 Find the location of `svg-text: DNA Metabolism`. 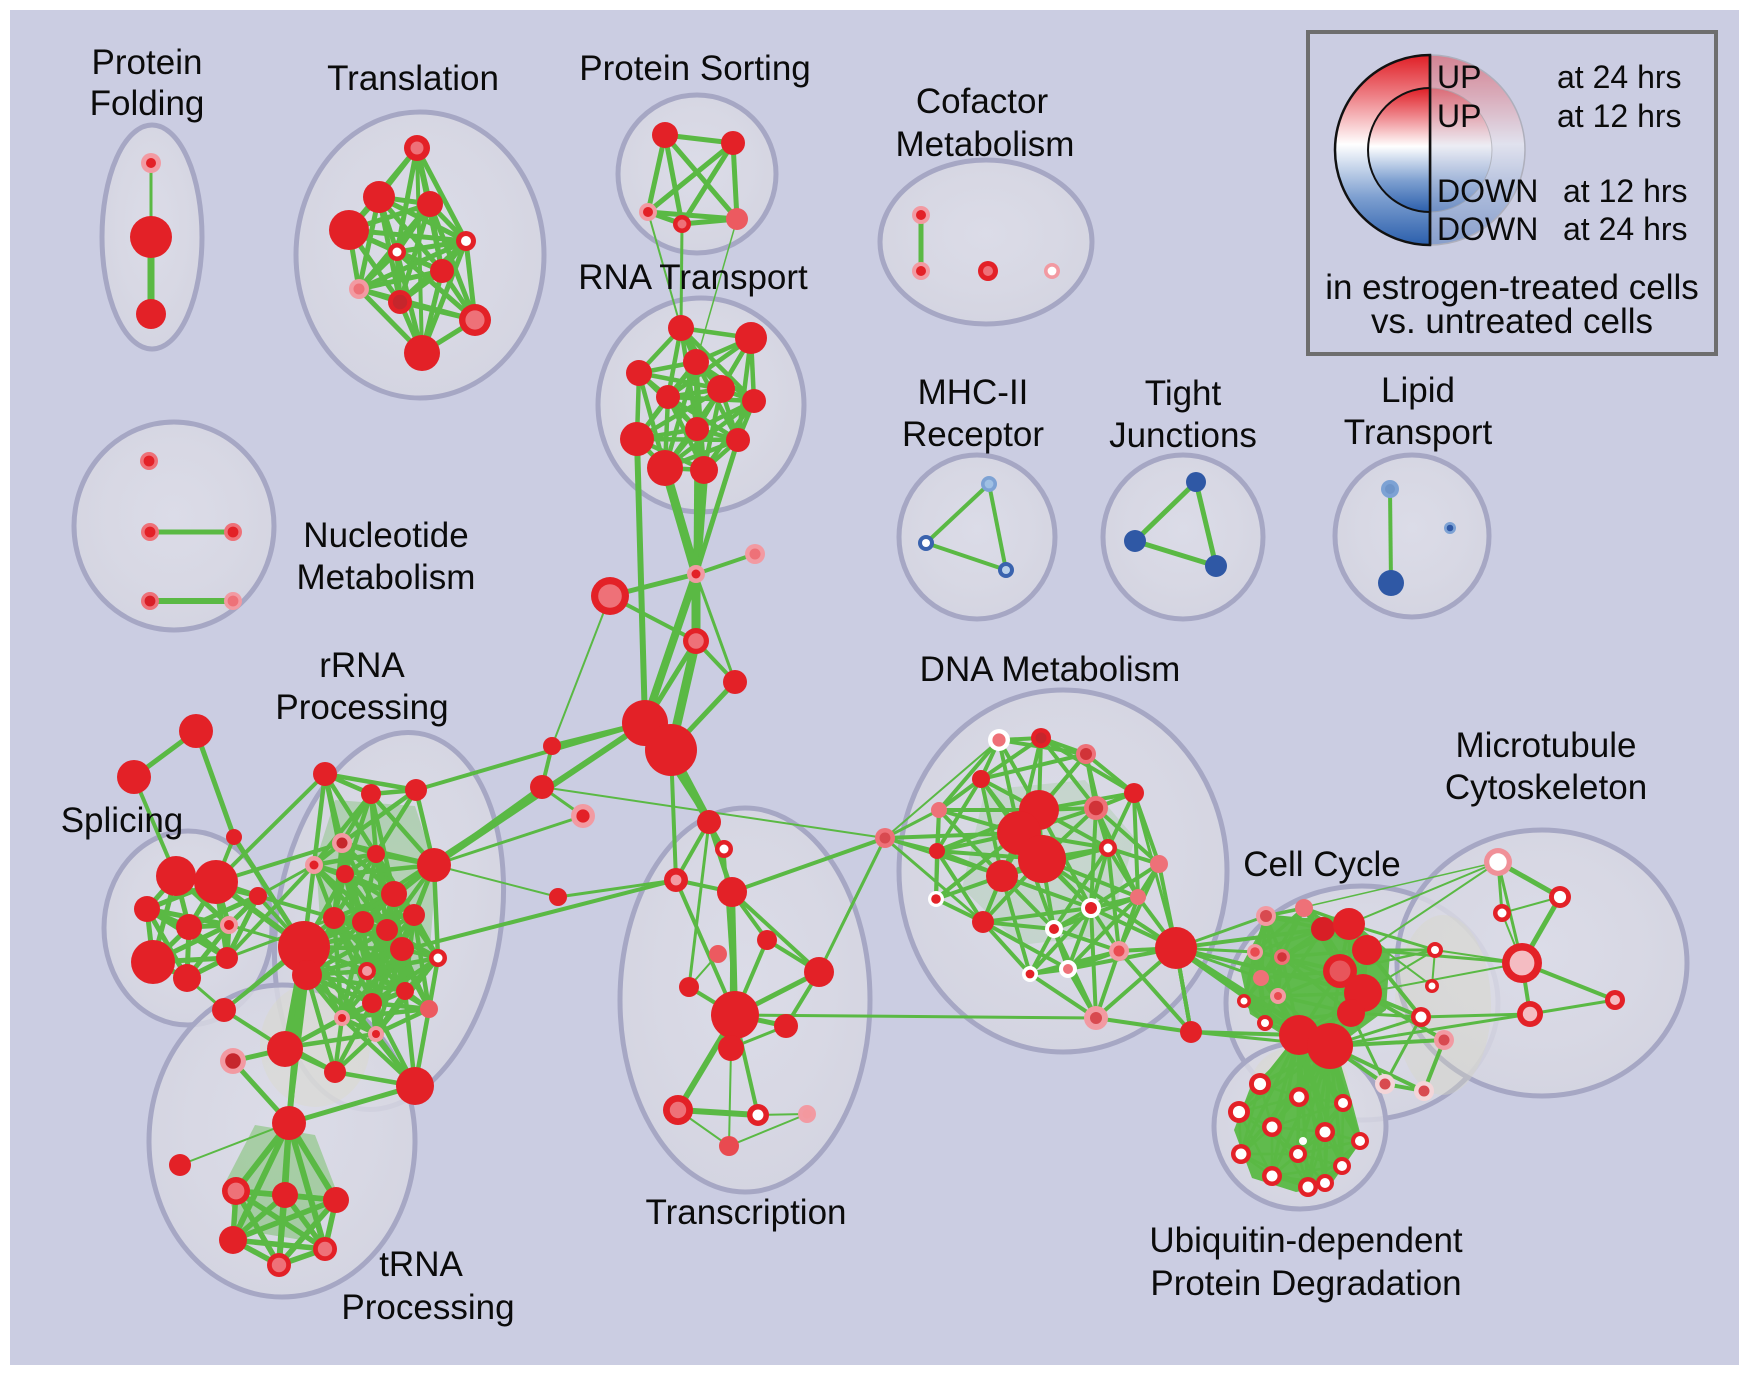

svg-text: DNA Metabolism is located at coordinates (1050, 669).